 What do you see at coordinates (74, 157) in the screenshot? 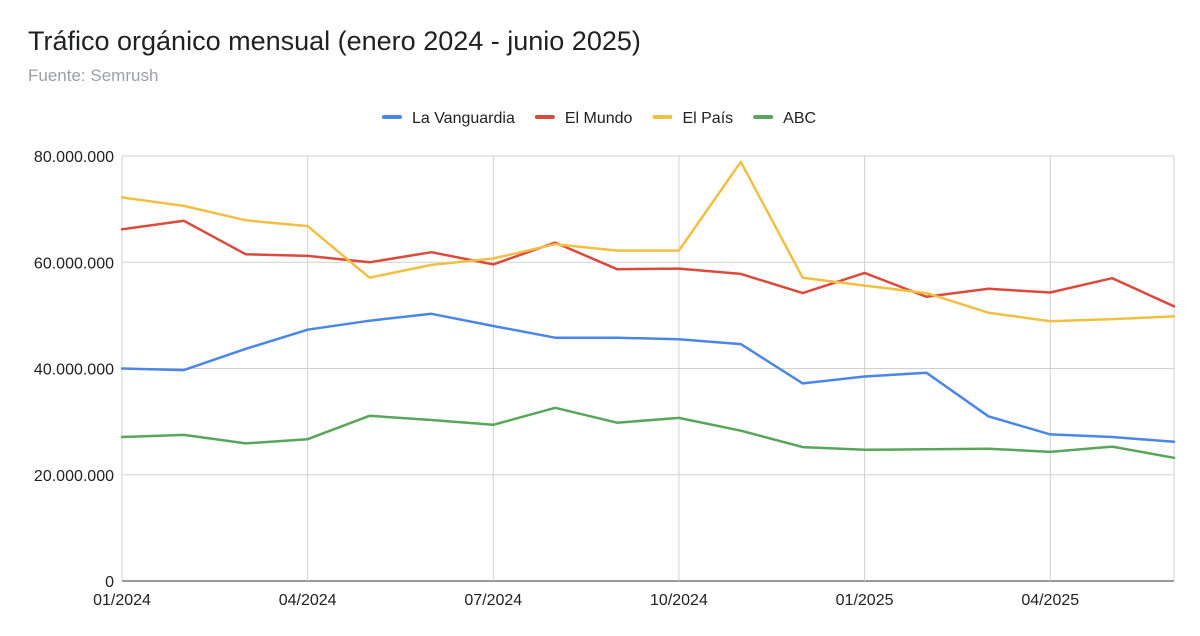
I see `y-tick-label: 80.000.000` at bounding box center [74, 157].